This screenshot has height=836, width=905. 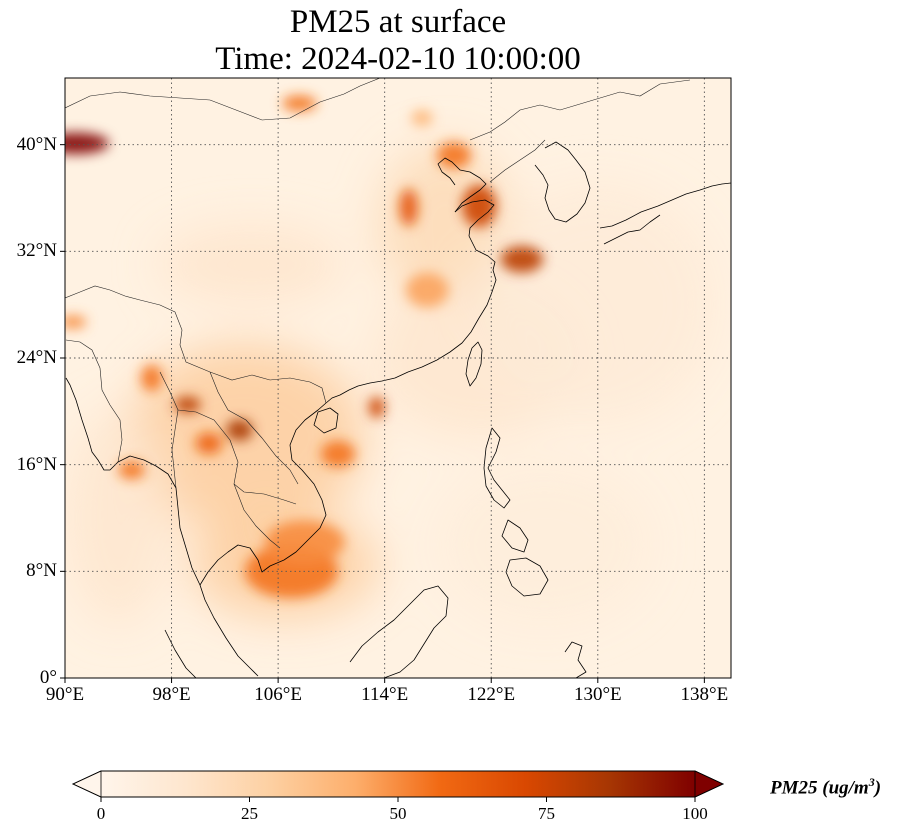 What do you see at coordinates (196, 344) in the screenshot?
I see `border-himalaya` at bounding box center [196, 344].